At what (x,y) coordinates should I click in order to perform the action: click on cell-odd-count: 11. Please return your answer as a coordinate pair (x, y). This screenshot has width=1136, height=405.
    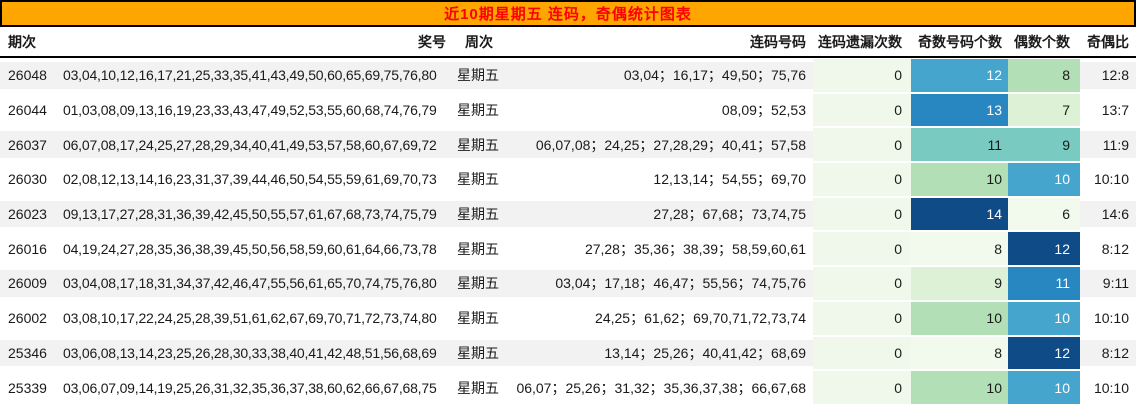
    Looking at the image, I should click on (959, 145).